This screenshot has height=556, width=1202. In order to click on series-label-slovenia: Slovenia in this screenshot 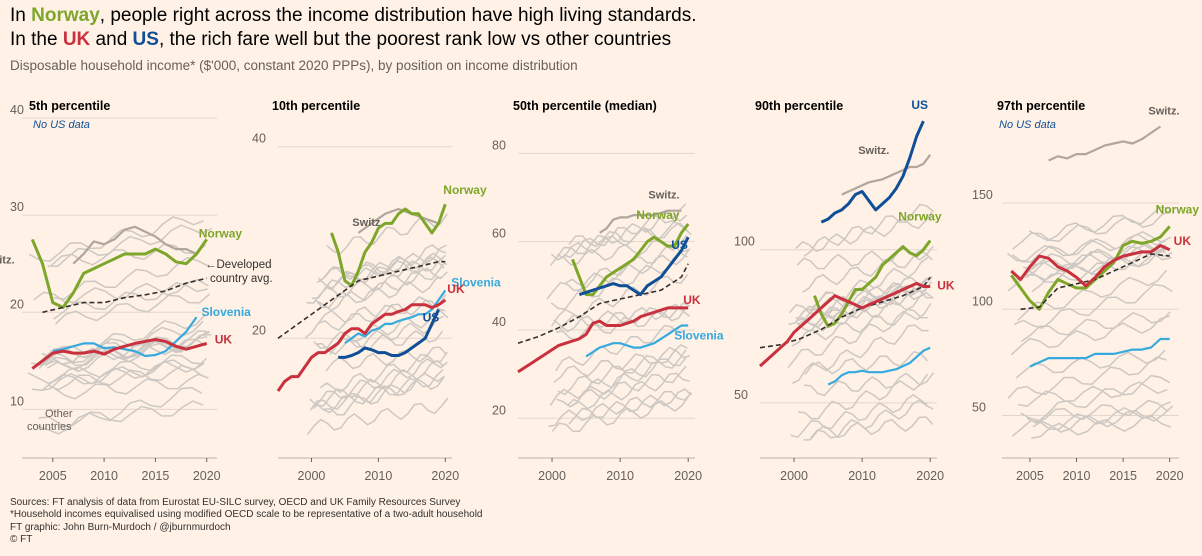, I will do `click(699, 336)`.